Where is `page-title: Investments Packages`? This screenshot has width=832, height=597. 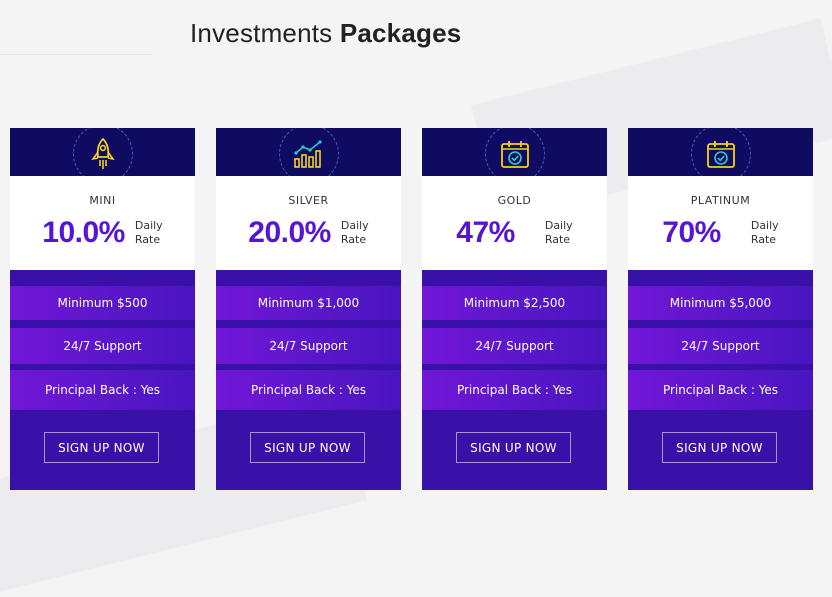 page-title: Investments Packages is located at coordinates (325, 33).